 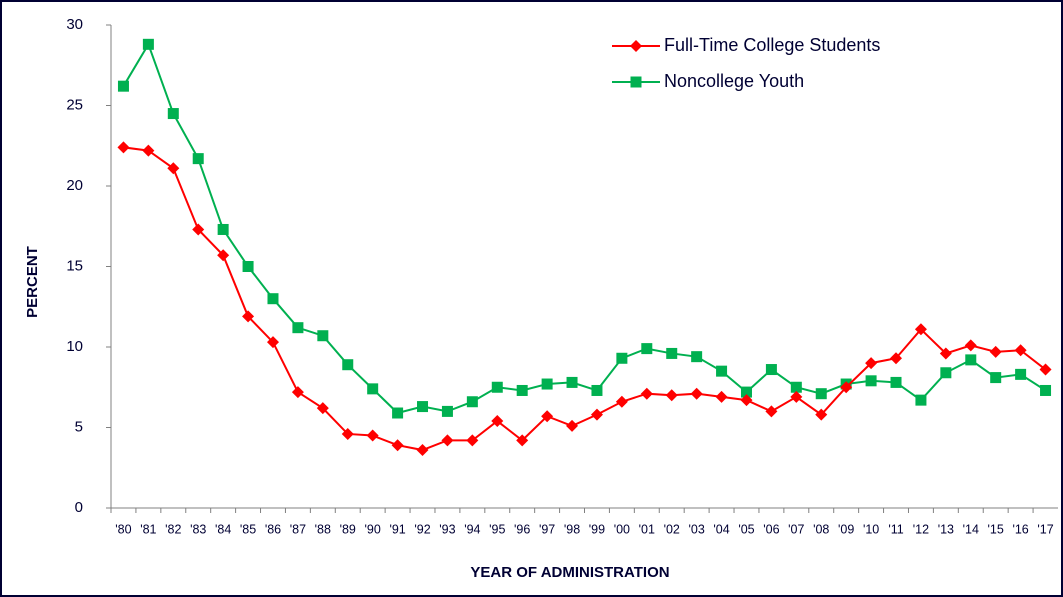 What do you see at coordinates (79, 426) in the screenshot?
I see `y-tick-label: 5` at bounding box center [79, 426].